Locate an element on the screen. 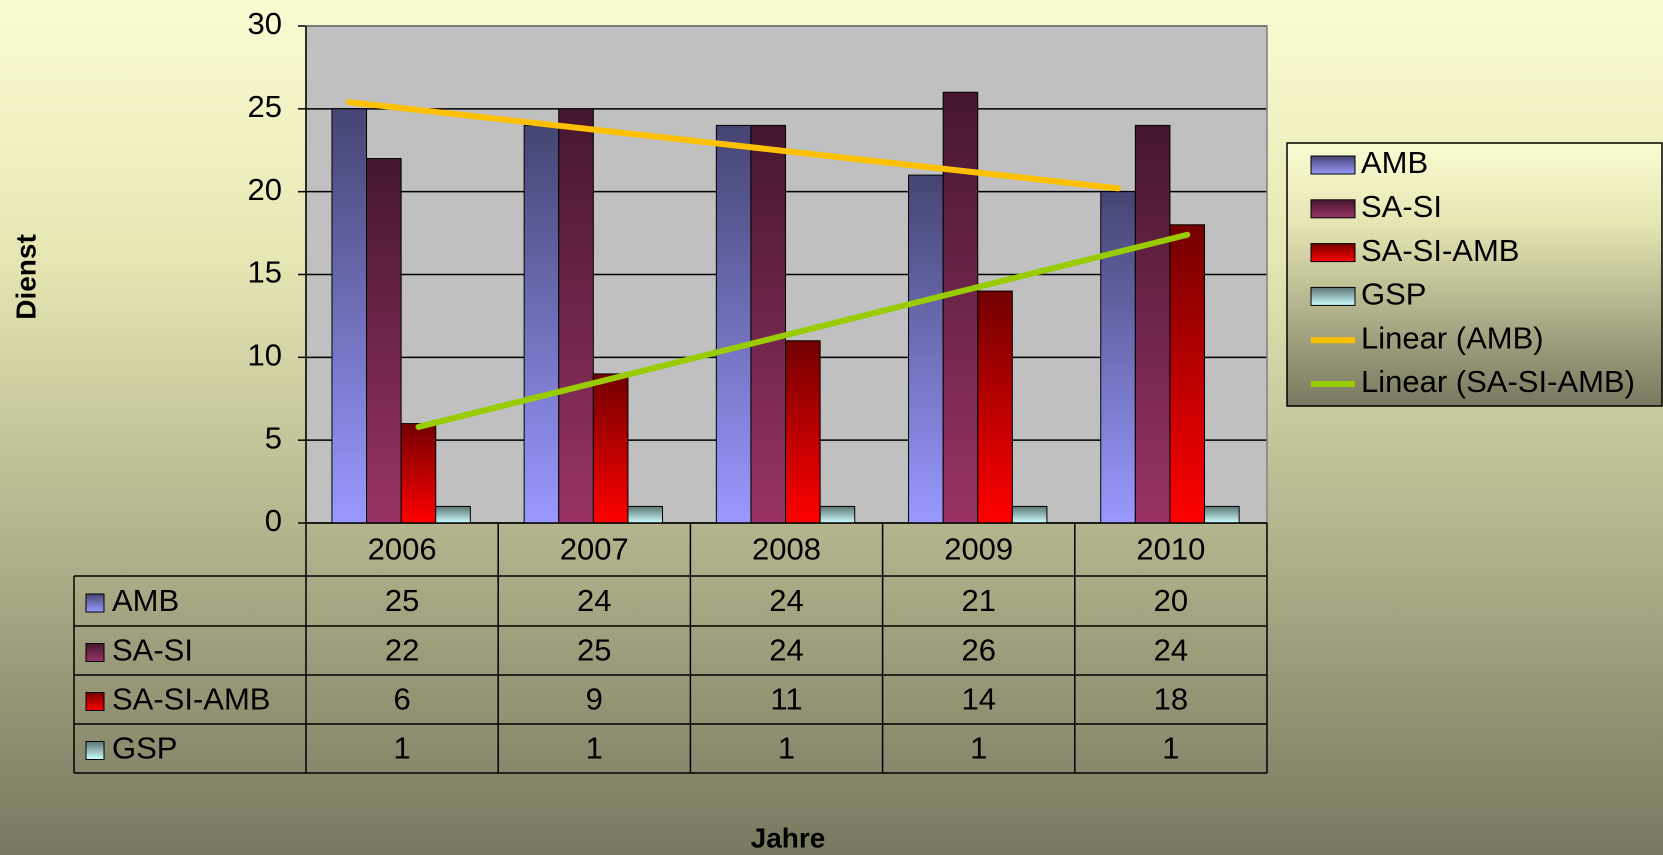 The height and width of the screenshot is (855, 1663). table-cell: 26 is located at coordinates (978, 650).